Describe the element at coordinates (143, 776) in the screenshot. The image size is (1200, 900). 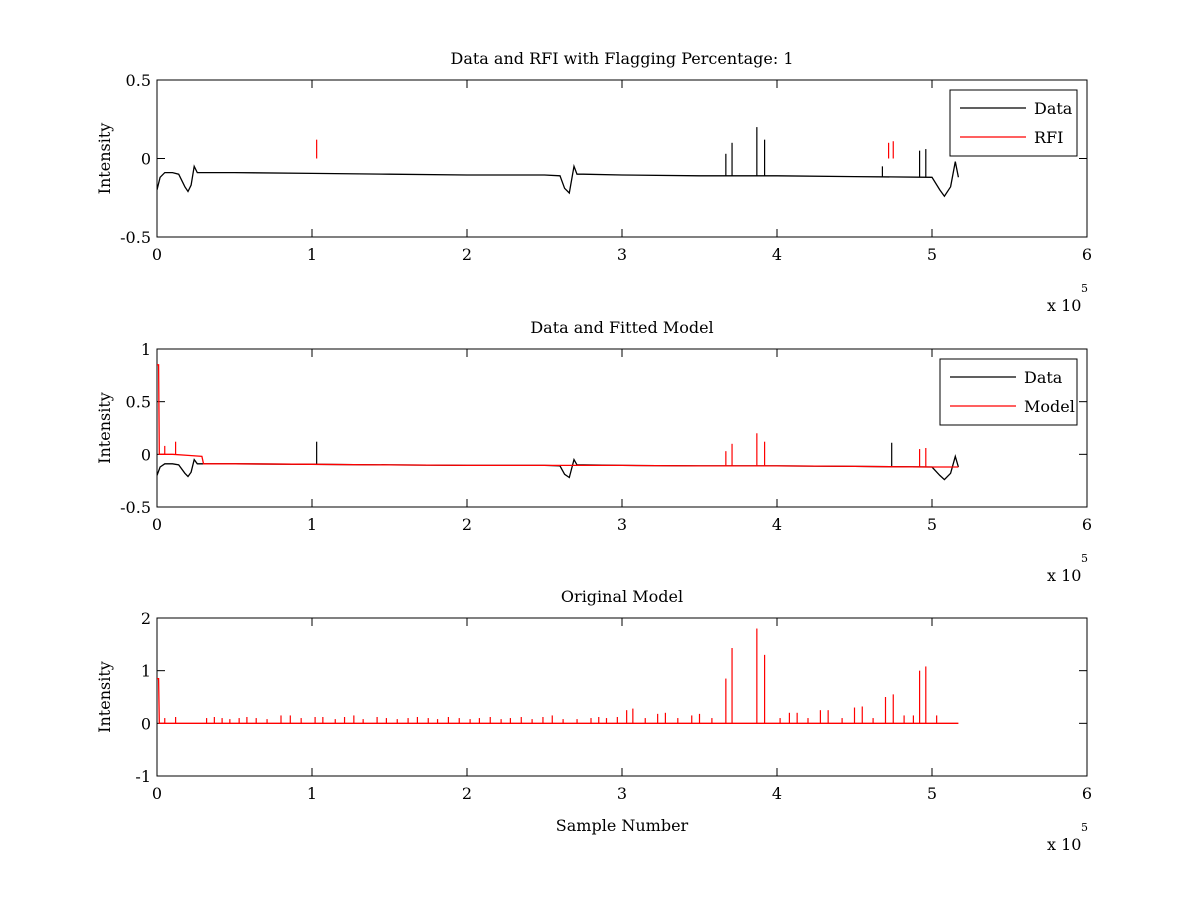
I see `y-tick-label: -1` at that location.